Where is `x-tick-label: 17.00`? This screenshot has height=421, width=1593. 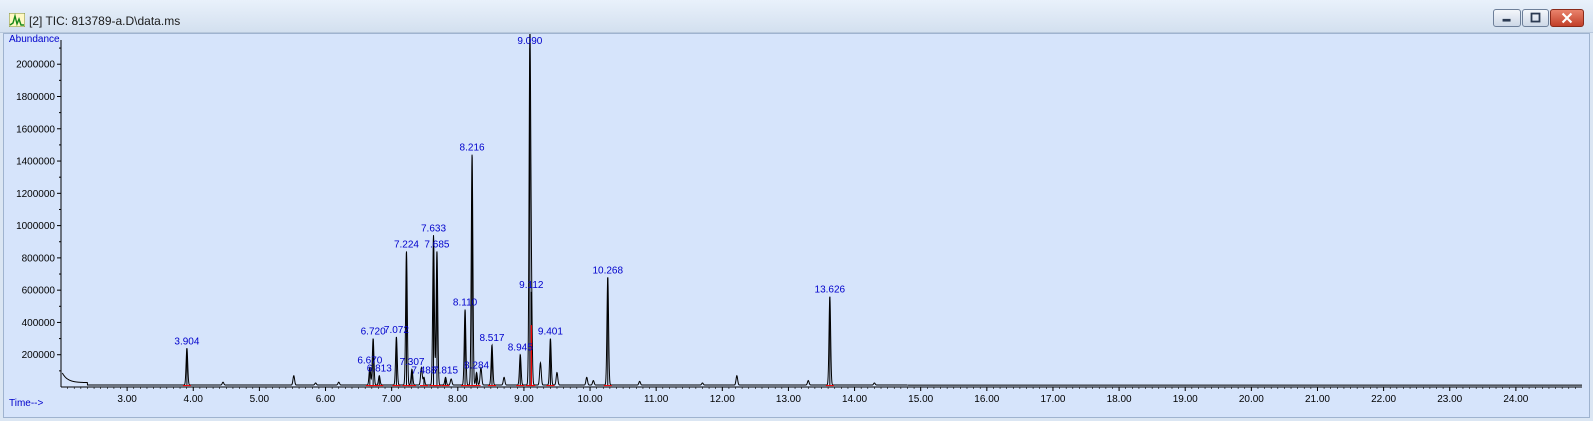
x-tick-label: 17.00 is located at coordinates (1052, 399).